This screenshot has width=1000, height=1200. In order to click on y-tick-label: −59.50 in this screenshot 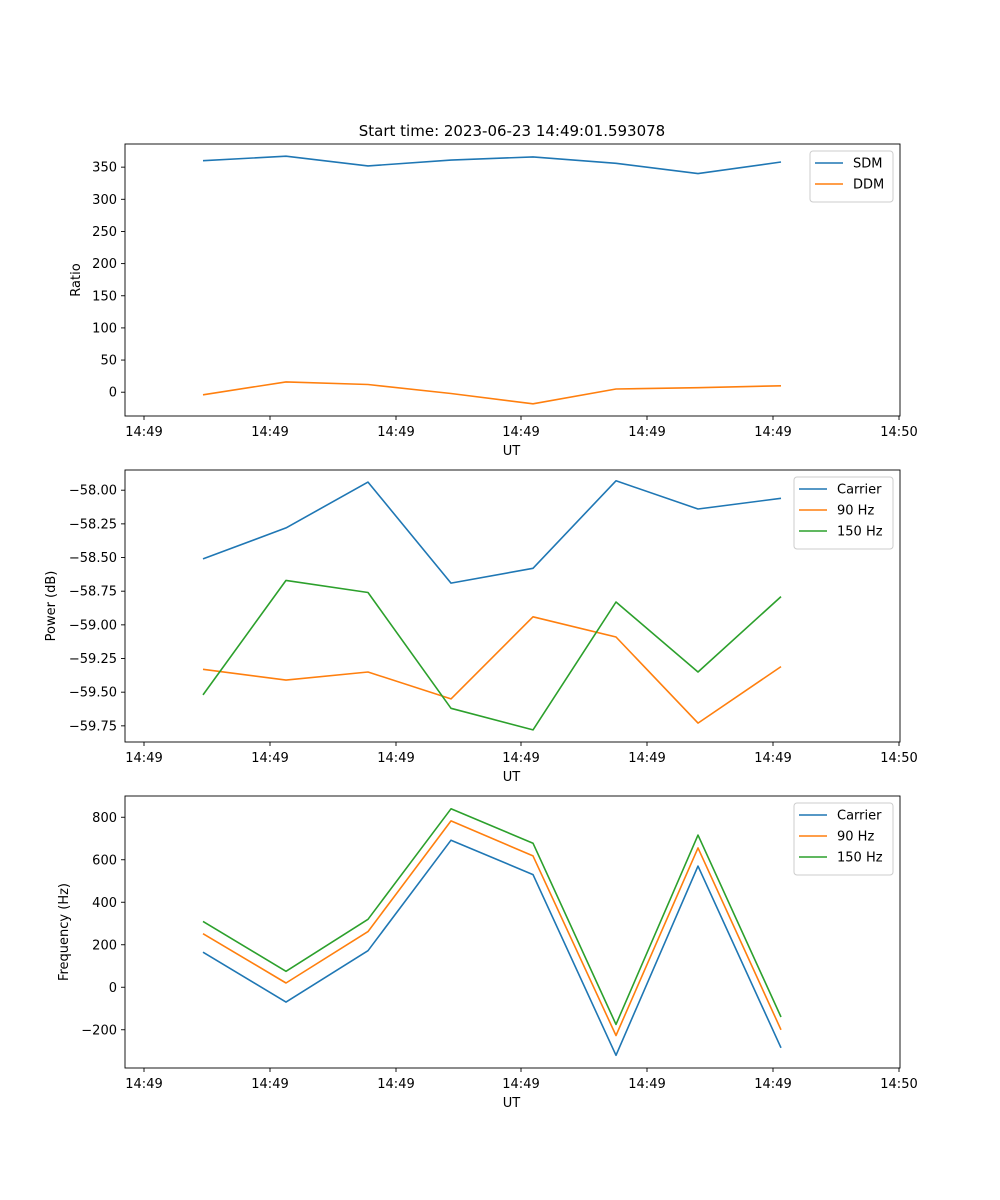, I will do `click(93, 693)`.